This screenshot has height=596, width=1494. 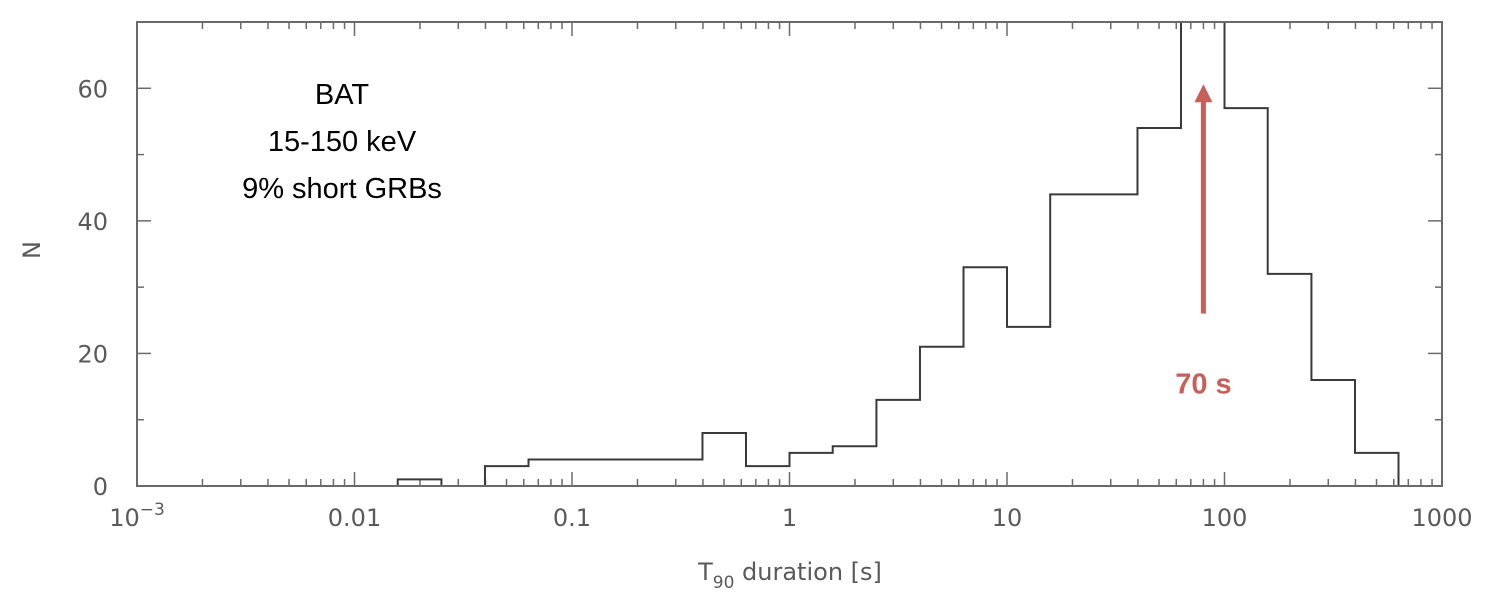 What do you see at coordinates (1441, 518) in the screenshot?
I see `x-tick-label: 1000` at bounding box center [1441, 518].